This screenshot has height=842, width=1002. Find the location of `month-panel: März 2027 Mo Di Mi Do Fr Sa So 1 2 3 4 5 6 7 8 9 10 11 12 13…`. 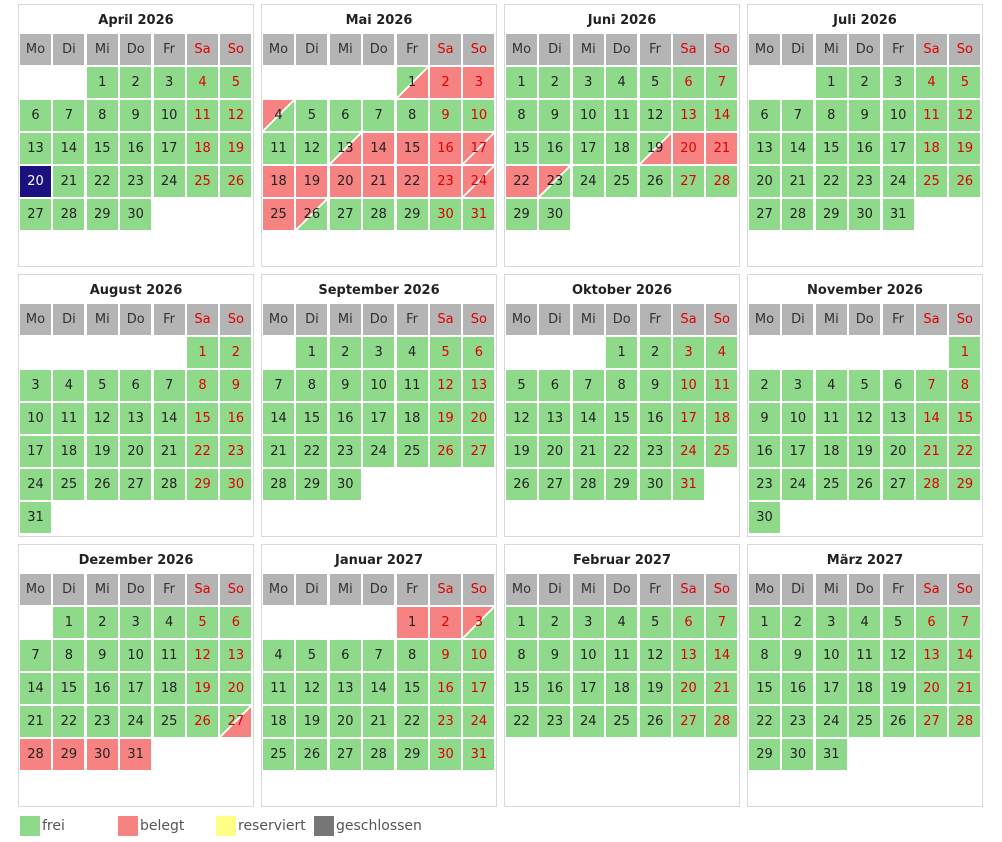

month-panel: März 2027 Mo Di Mi Do Fr Sa So 1 2 3 4 5 6 7 8 9 10 11 12 13… is located at coordinates (865, 675).